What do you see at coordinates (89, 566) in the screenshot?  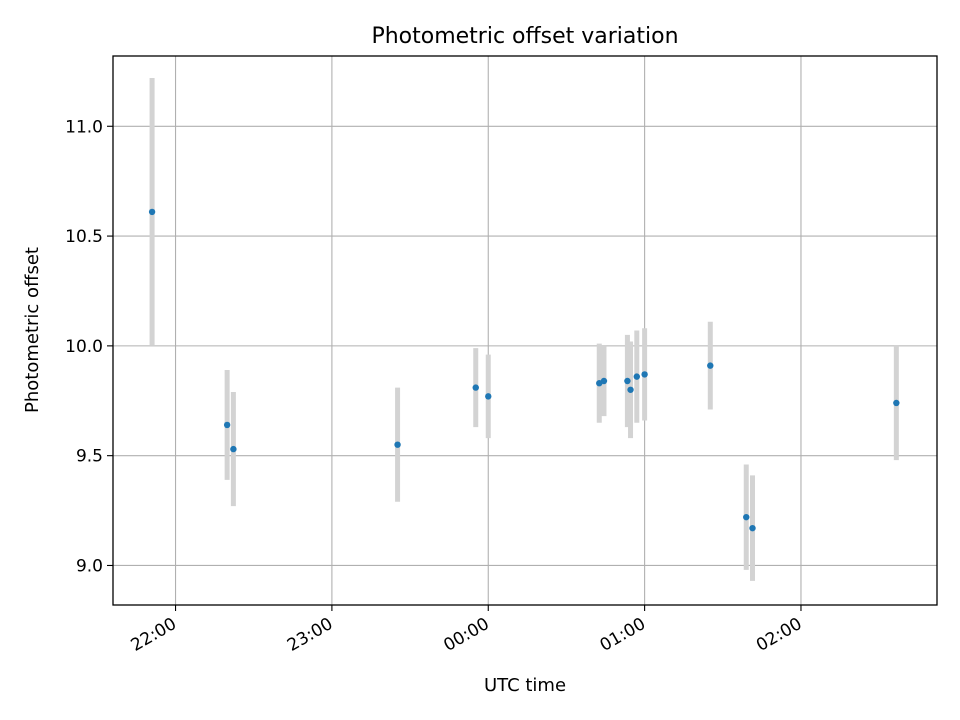 I see `y-tick-label: 9.0` at bounding box center [89, 566].